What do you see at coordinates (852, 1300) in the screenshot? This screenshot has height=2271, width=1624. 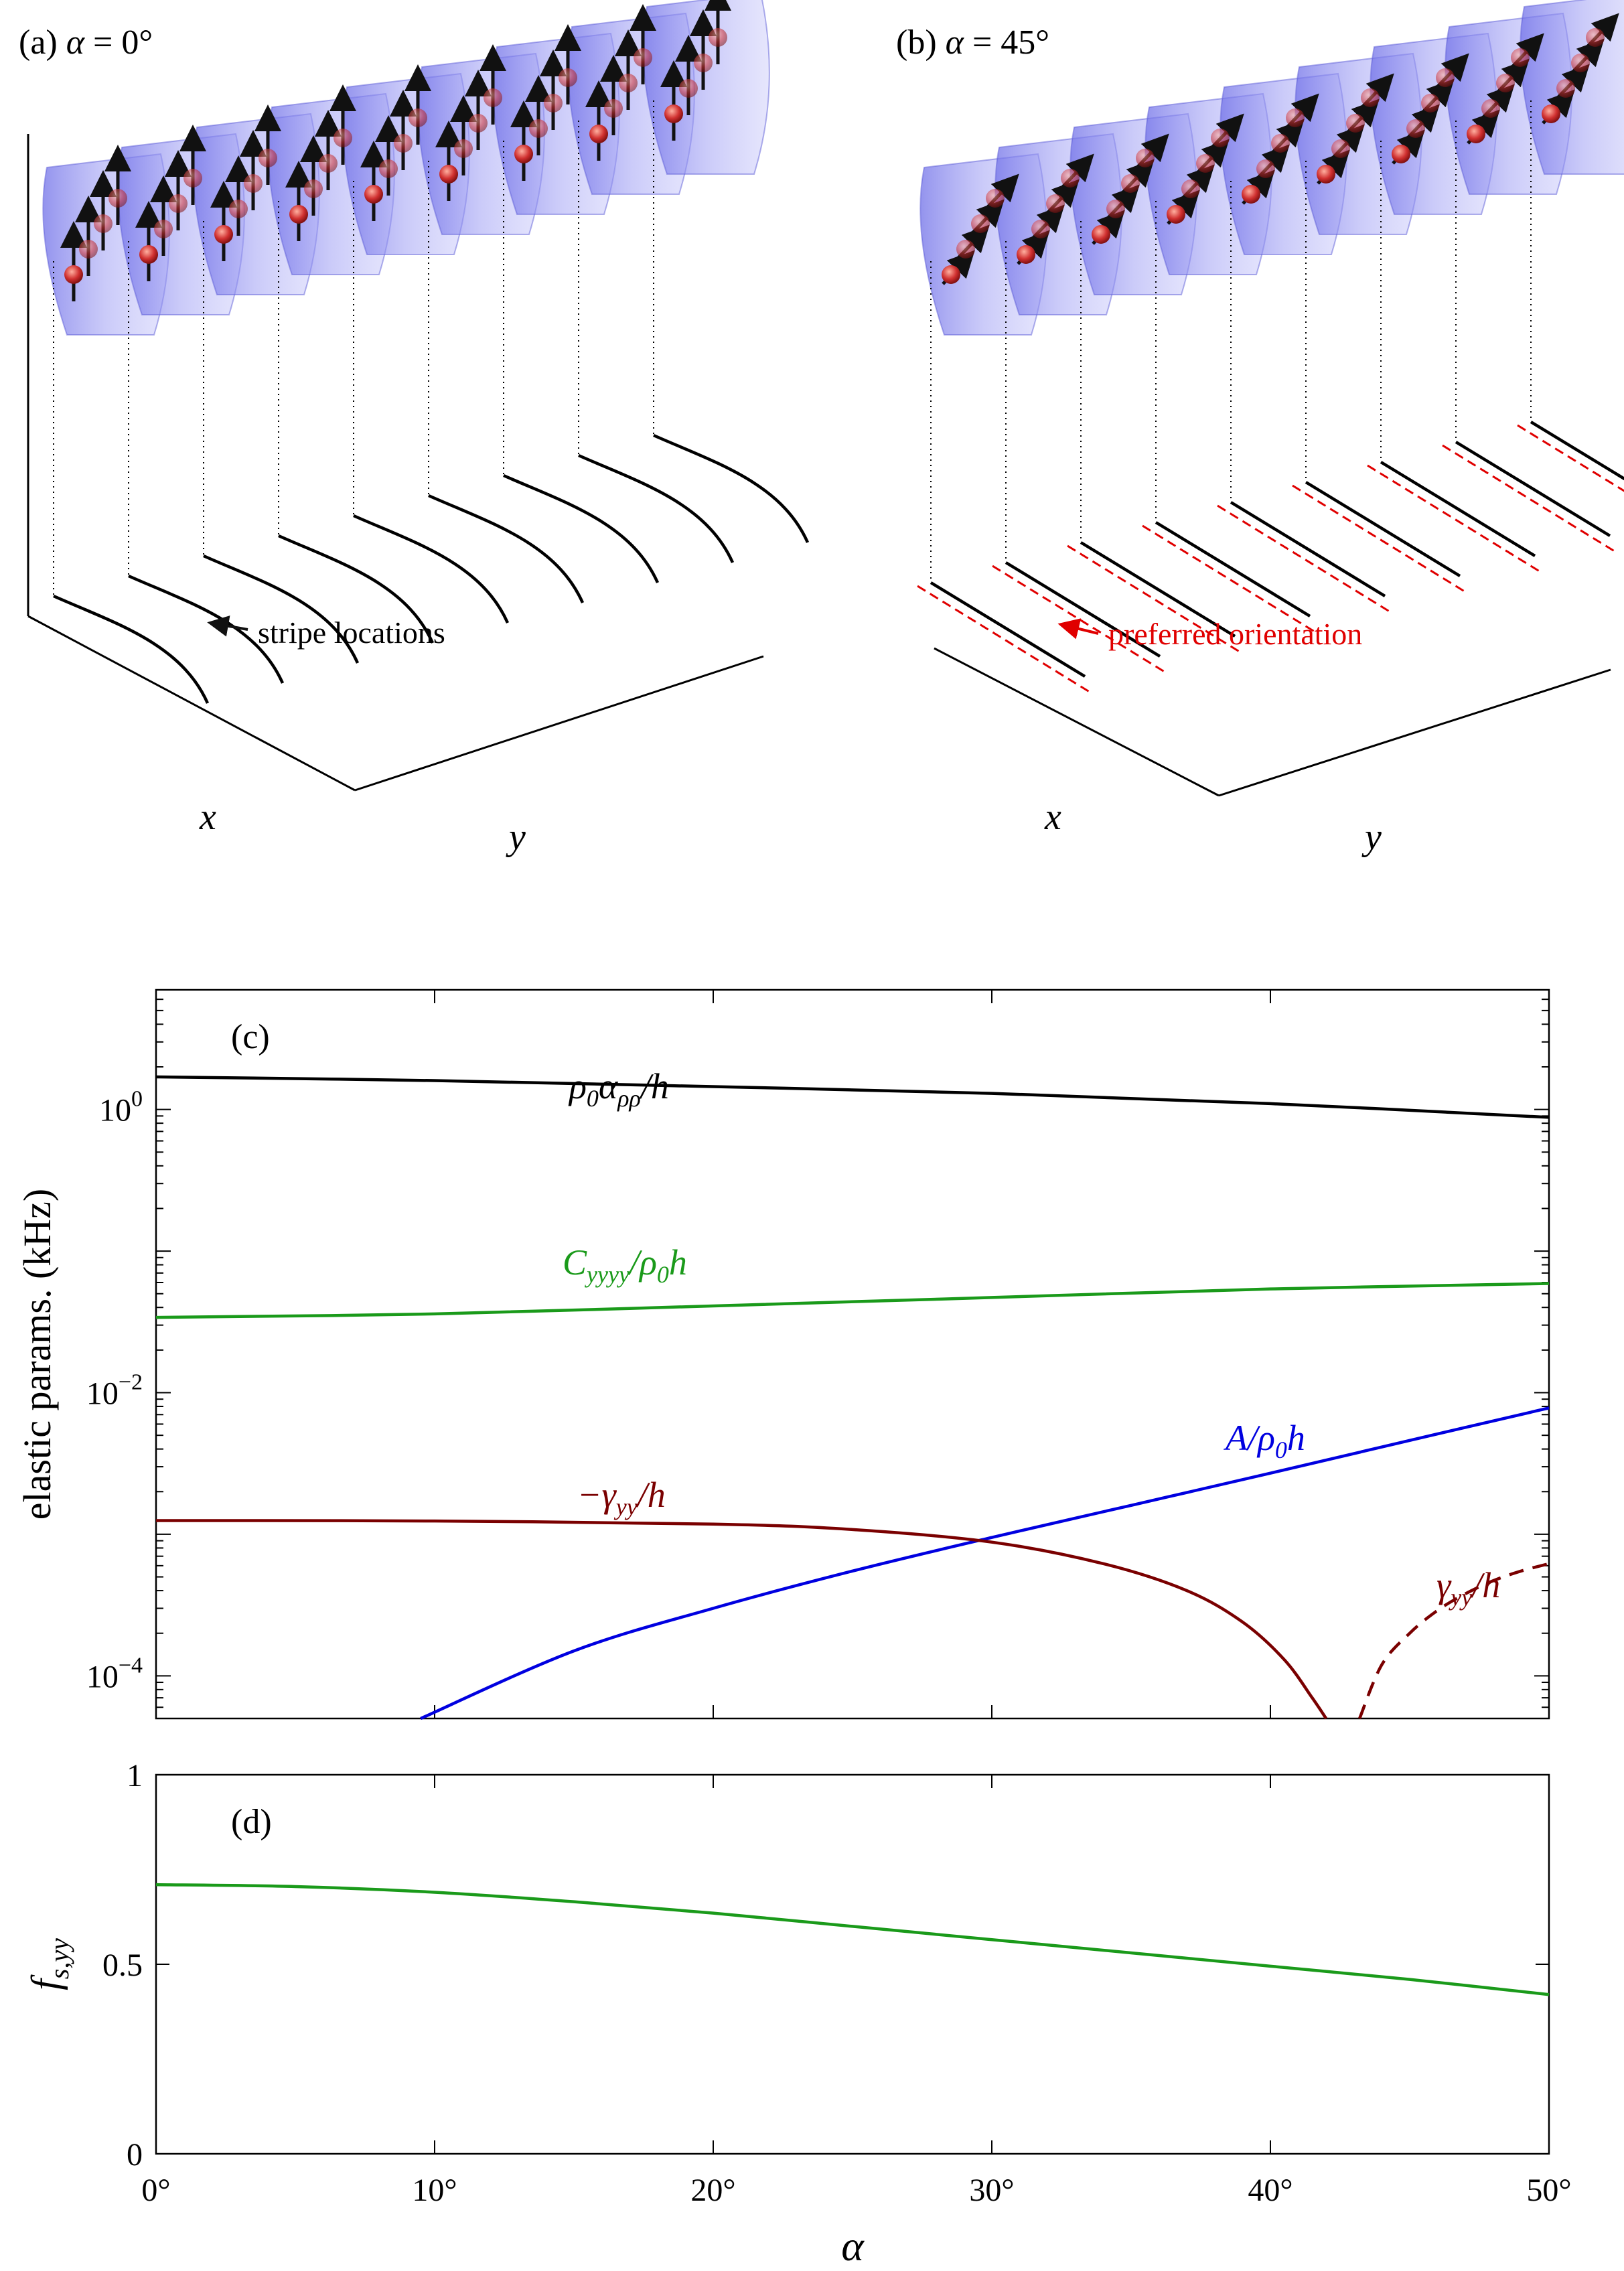 I see `series-cyyyy` at bounding box center [852, 1300].